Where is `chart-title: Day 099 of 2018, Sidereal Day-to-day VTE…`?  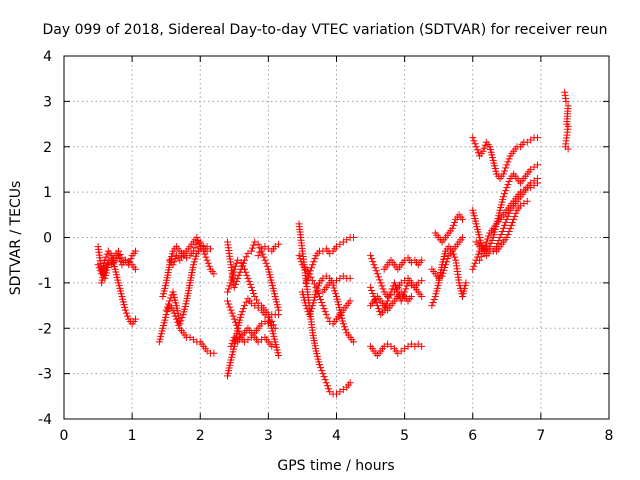 chart-title: Day 099 of 2018, Sidereal Day-to-day VTE… is located at coordinates (324, 30).